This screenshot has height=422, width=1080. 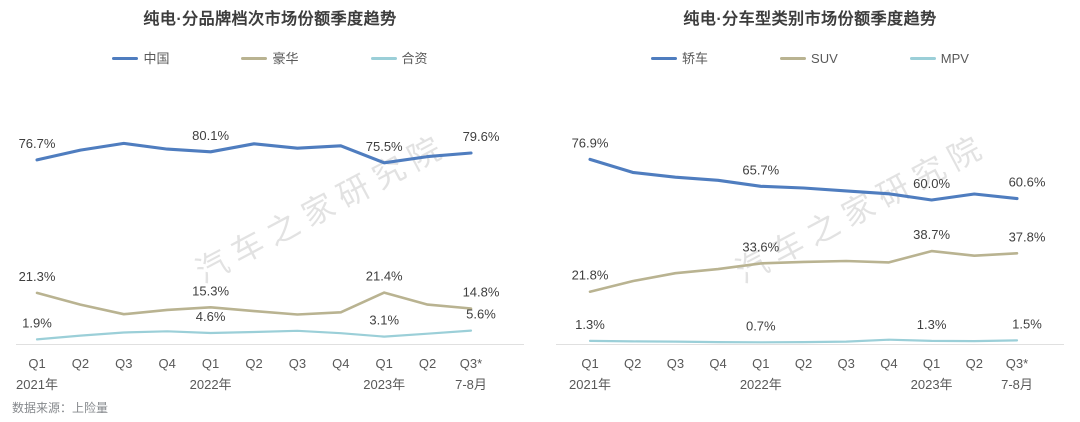 What do you see at coordinates (254, 58) in the screenshot?
I see `legend-line-swatch-luxury` at bounding box center [254, 58].